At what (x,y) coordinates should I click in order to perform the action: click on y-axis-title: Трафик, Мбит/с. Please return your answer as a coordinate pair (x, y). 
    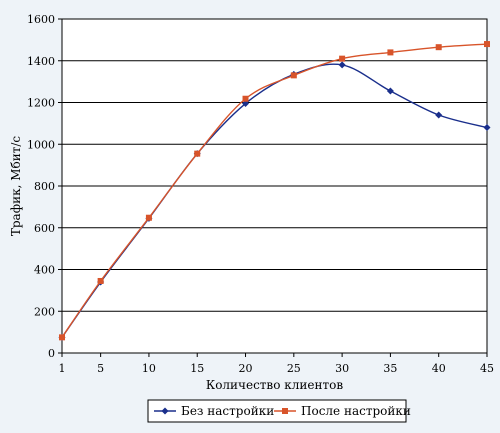
    Looking at the image, I should click on (16, 186).